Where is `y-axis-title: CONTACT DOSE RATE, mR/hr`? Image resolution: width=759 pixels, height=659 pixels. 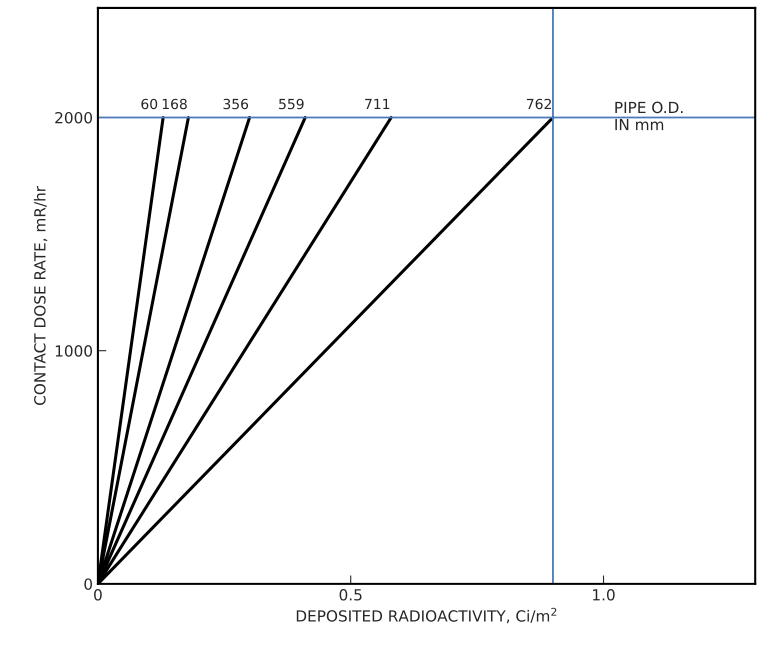
y-axis-title: CONTACT DOSE RATE, mR/hr is located at coordinates (41, 295).